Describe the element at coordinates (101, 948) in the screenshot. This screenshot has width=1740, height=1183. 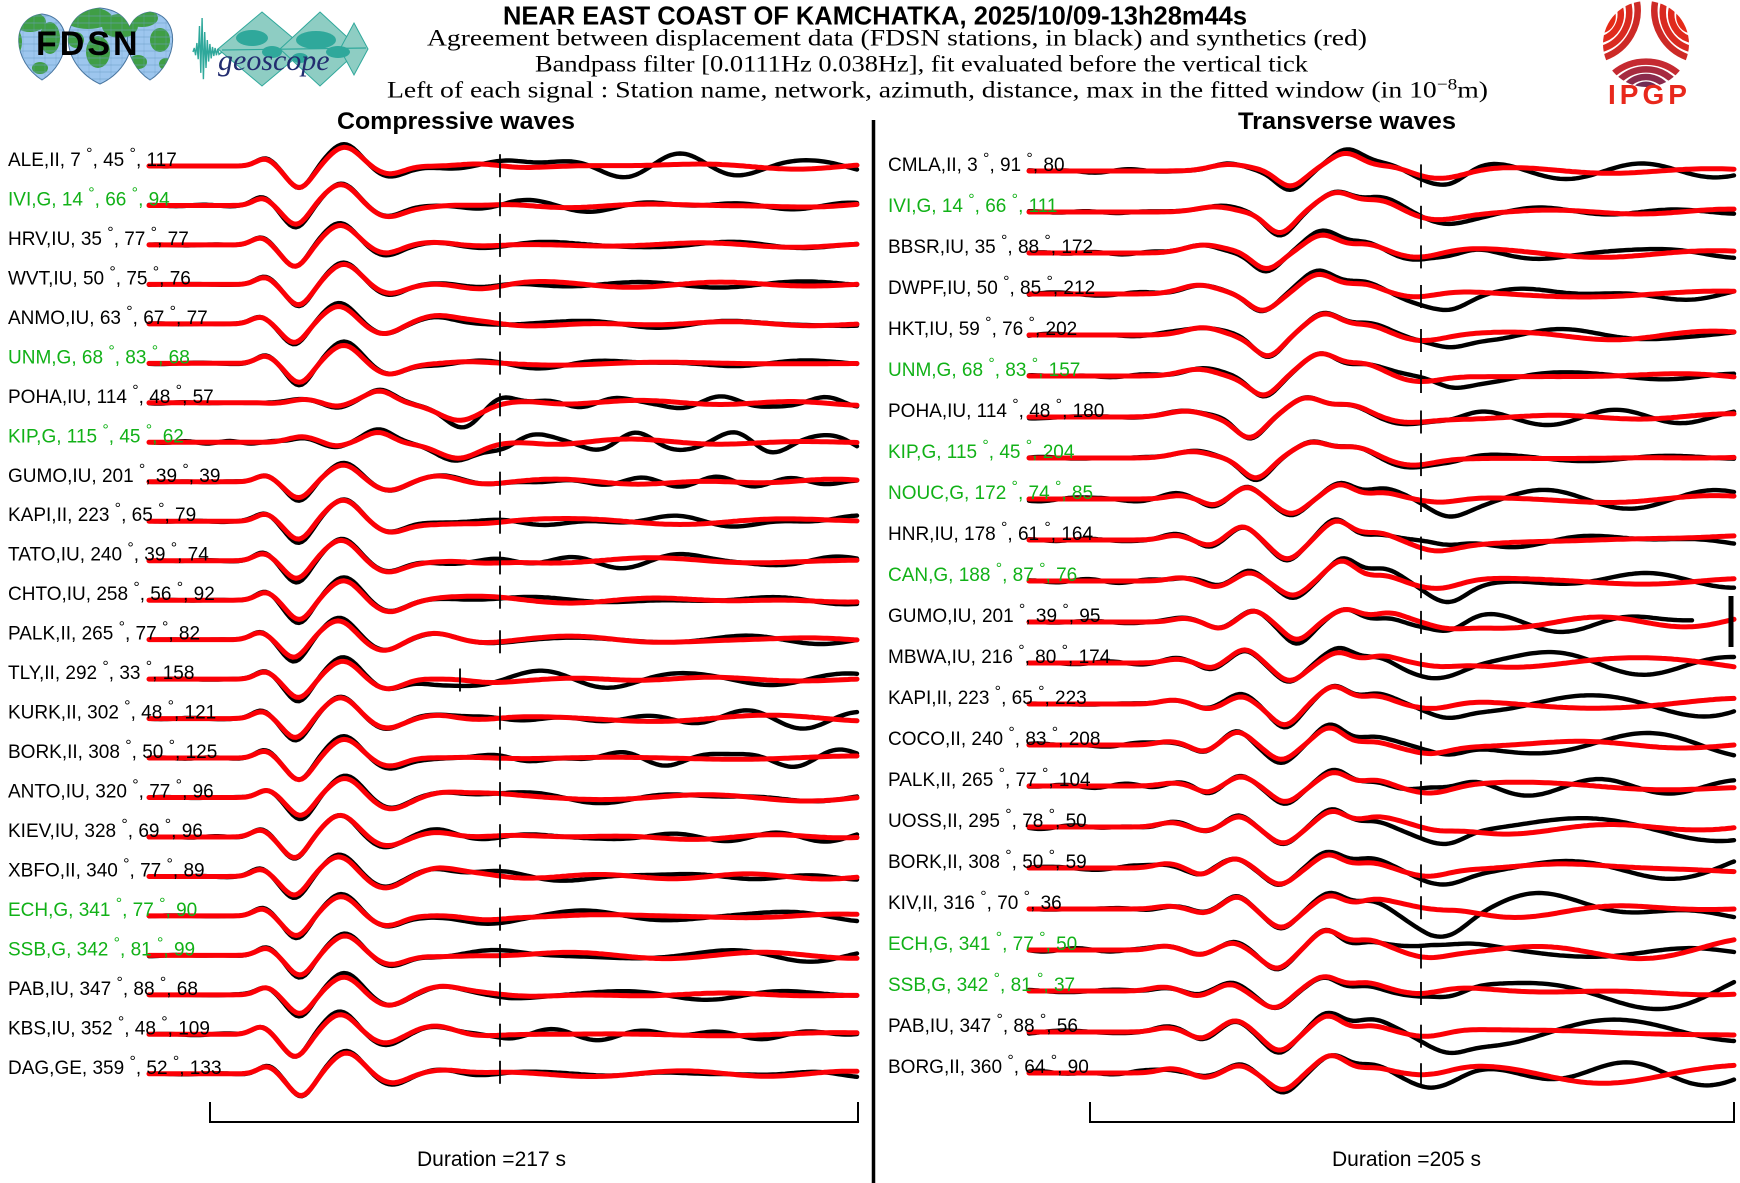
I see `svg-text: SSB,G, 342 °, 81 °, 99` at that location.